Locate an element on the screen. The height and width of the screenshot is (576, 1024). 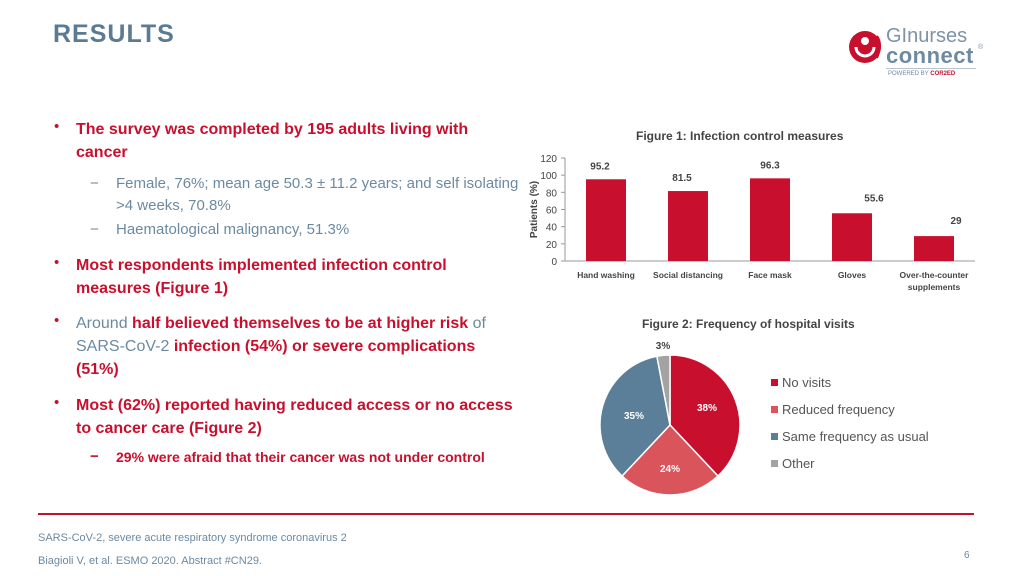
pie-value-label: 3% is located at coordinates (663, 346).